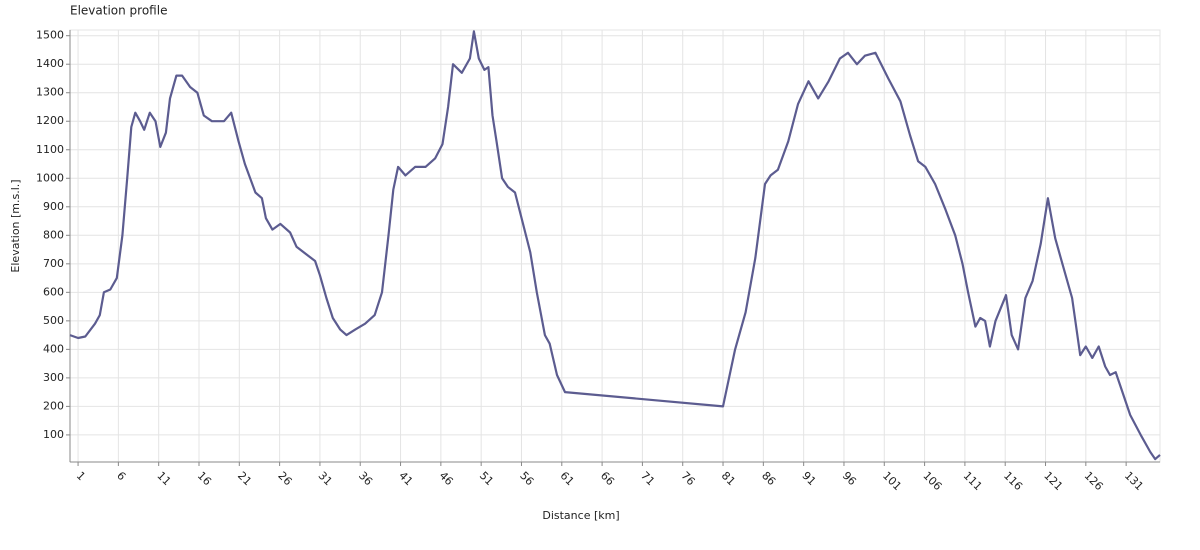 The image size is (1200, 550). What do you see at coordinates (1134, 481) in the screenshot?
I see `x-tick-label: 131` at bounding box center [1134, 481].